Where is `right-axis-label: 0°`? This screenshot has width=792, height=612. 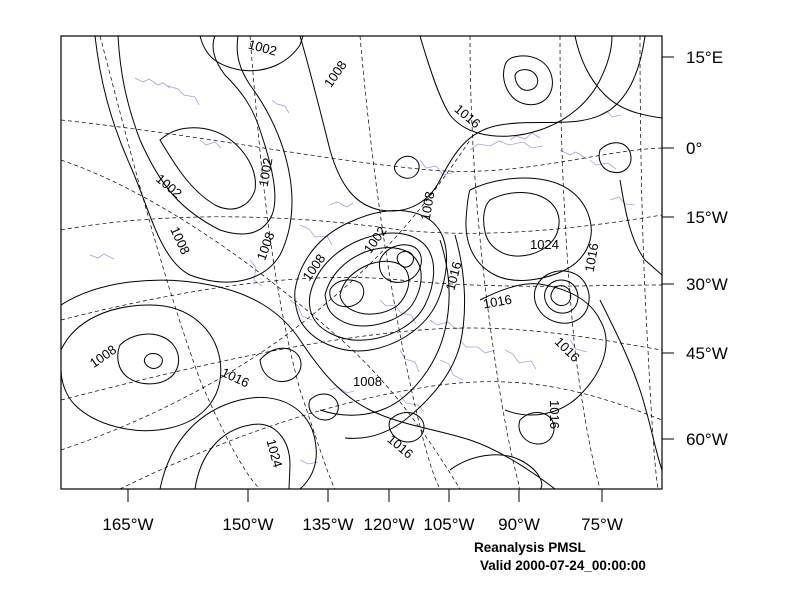 right-axis-label: 0° is located at coordinates (694, 148).